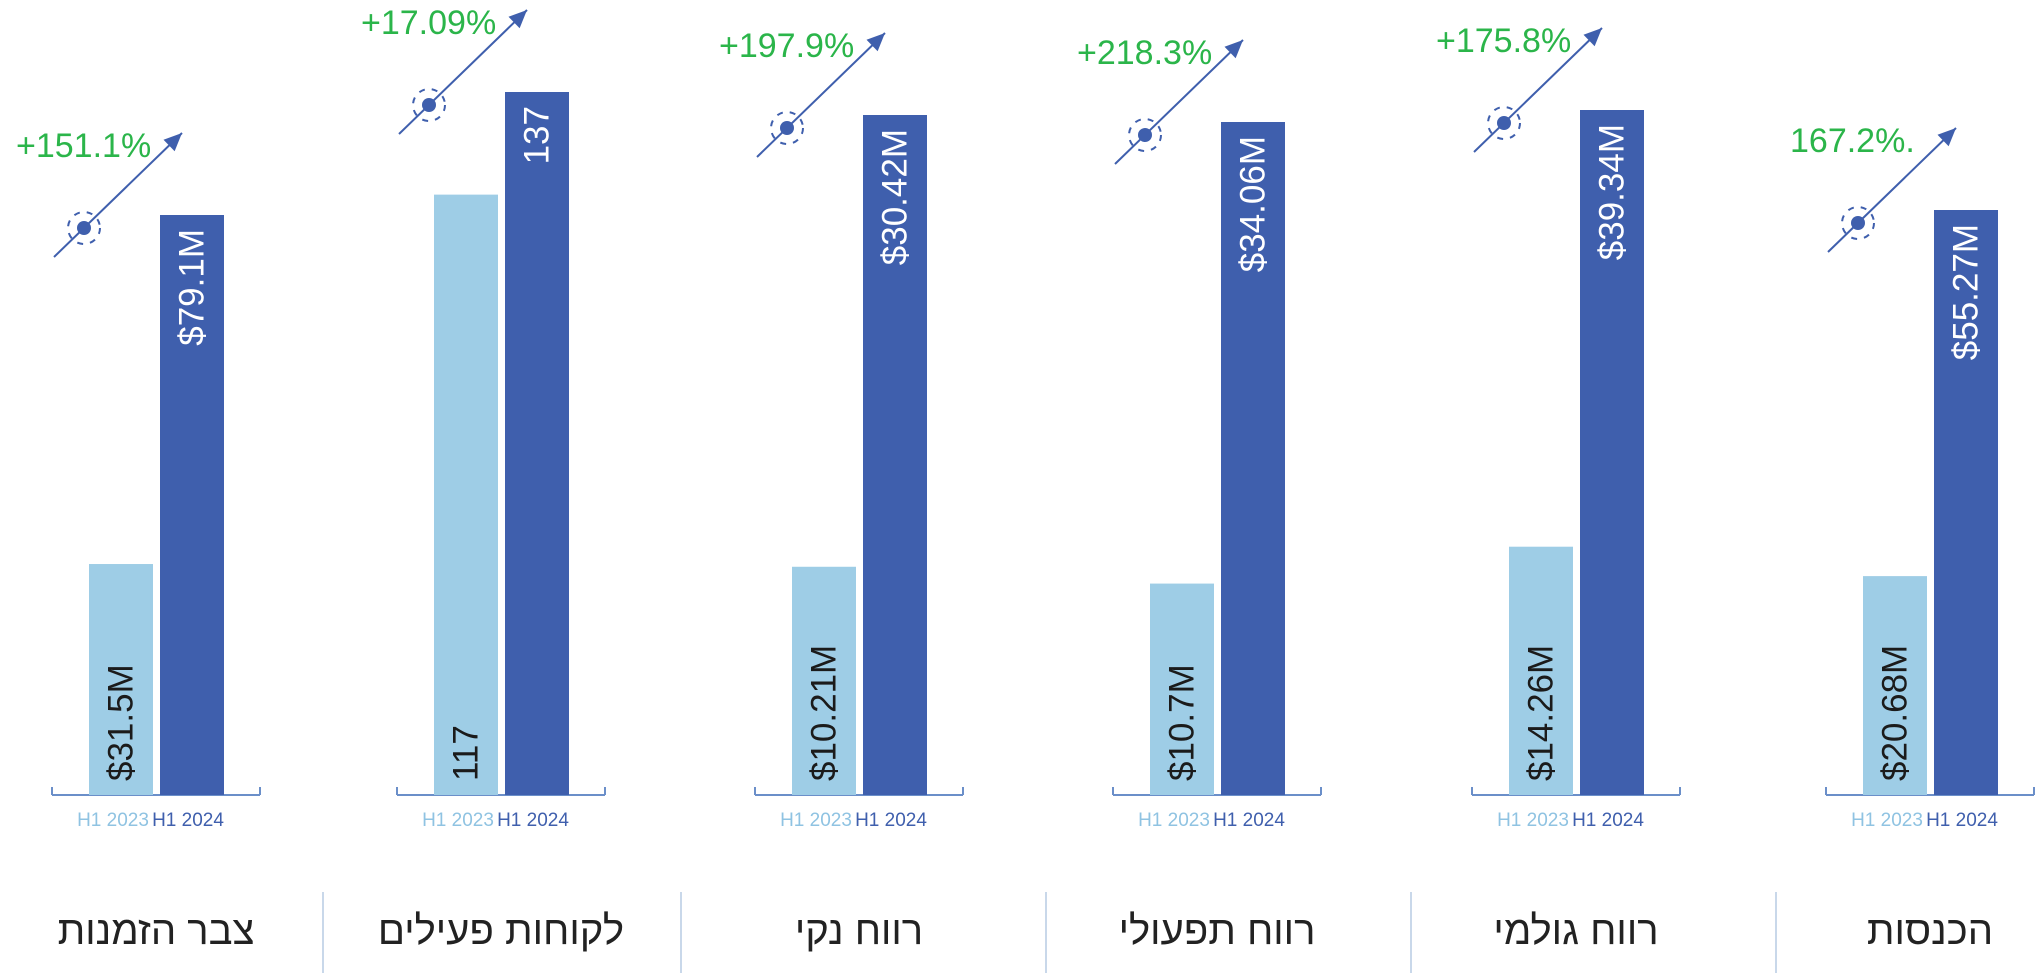 Image resolution: width=2037 pixels, height=973 pixels. Describe the element at coordinates (824, 713) in the screenshot. I see `bar-value-label: $10.21M` at that location.